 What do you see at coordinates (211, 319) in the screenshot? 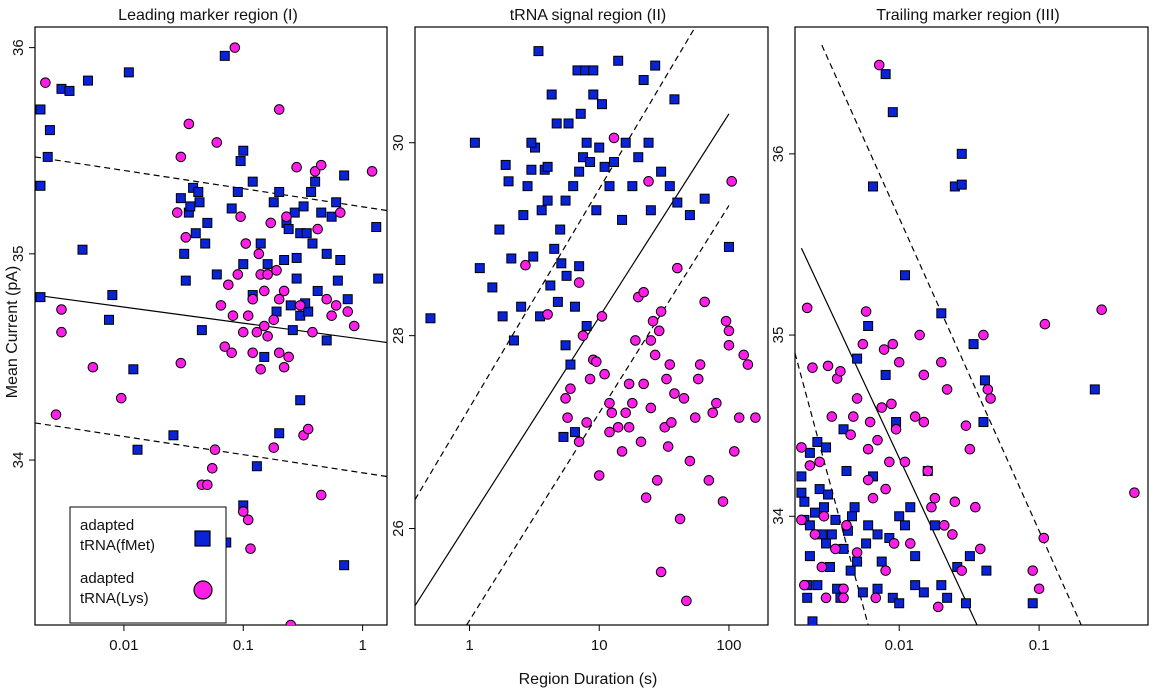
I see `fit-line-leading` at bounding box center [211, 319].